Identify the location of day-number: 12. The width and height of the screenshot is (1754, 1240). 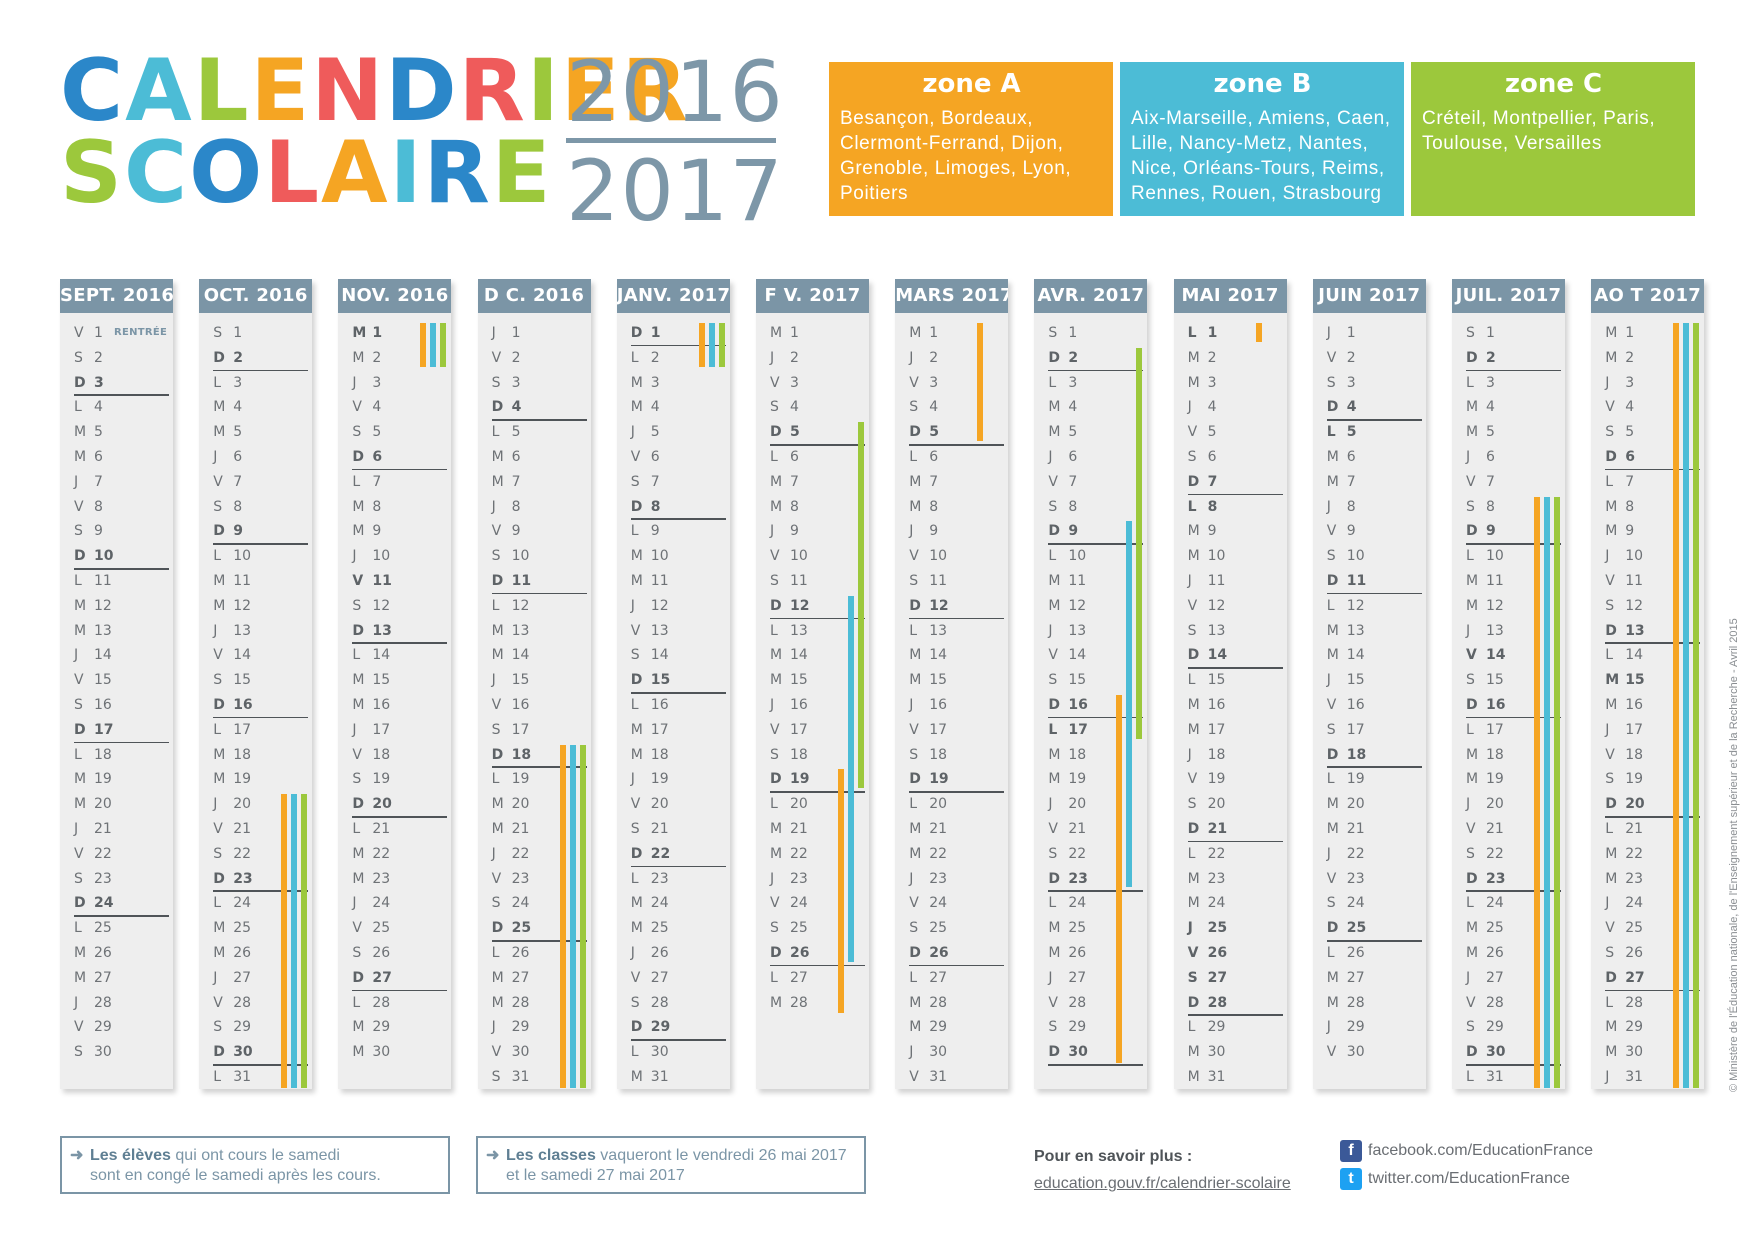
(1216, 605).